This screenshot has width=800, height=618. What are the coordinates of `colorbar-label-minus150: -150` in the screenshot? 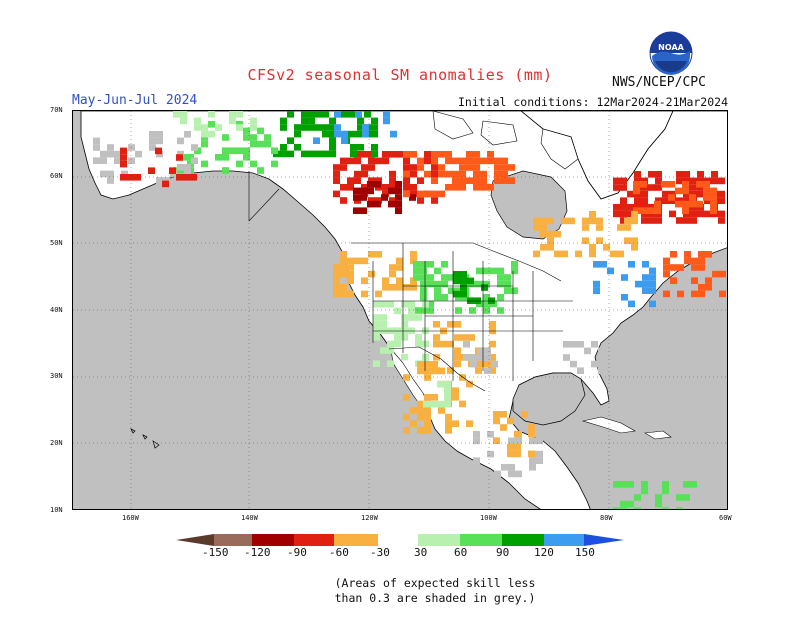 It's located at (215, 552).